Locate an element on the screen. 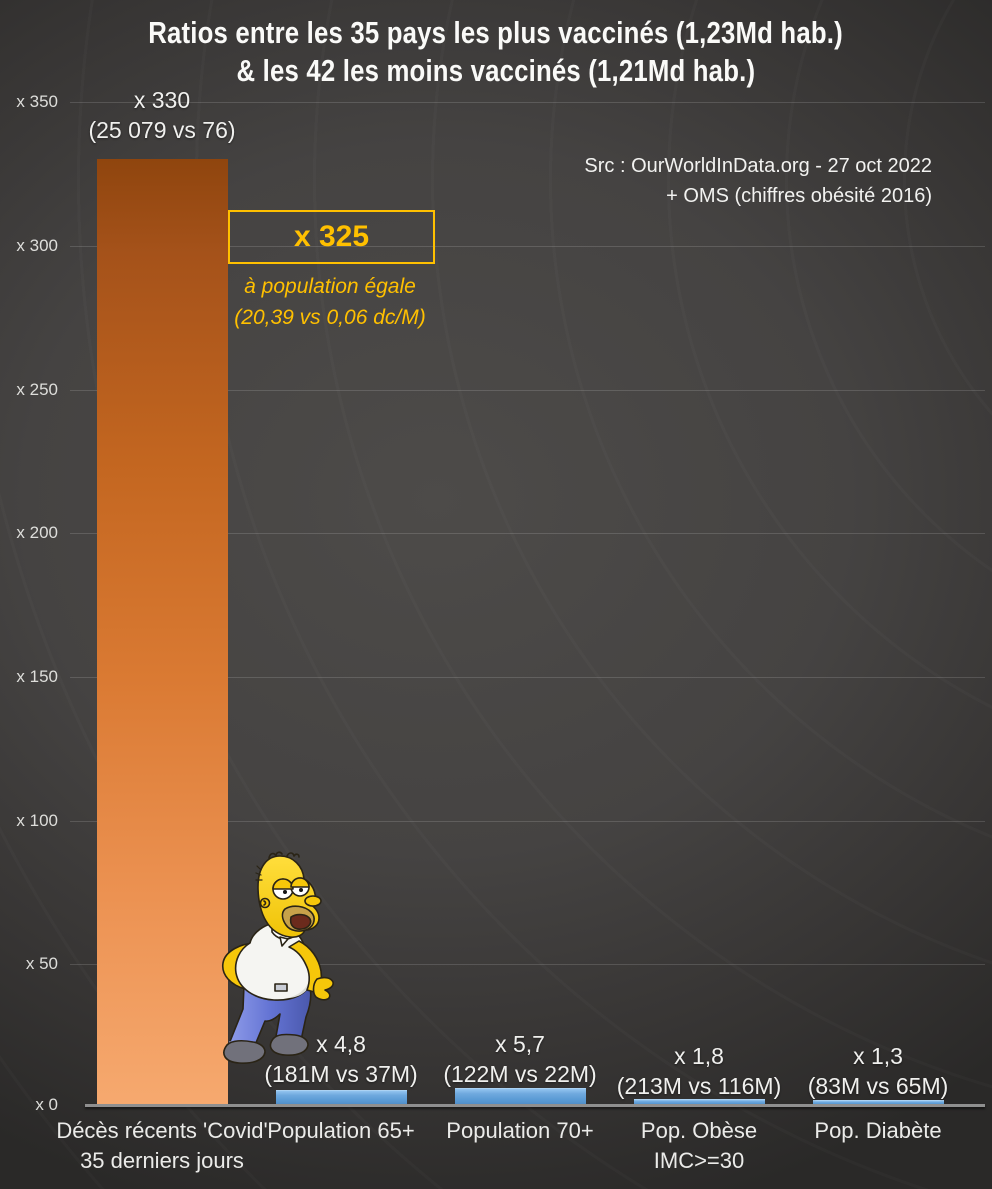 Image resolution: width=992 pixels, height=1189 pixels. source-line2: + OMS (chiffres obésité 2016) is located at coordinates (799, 196).